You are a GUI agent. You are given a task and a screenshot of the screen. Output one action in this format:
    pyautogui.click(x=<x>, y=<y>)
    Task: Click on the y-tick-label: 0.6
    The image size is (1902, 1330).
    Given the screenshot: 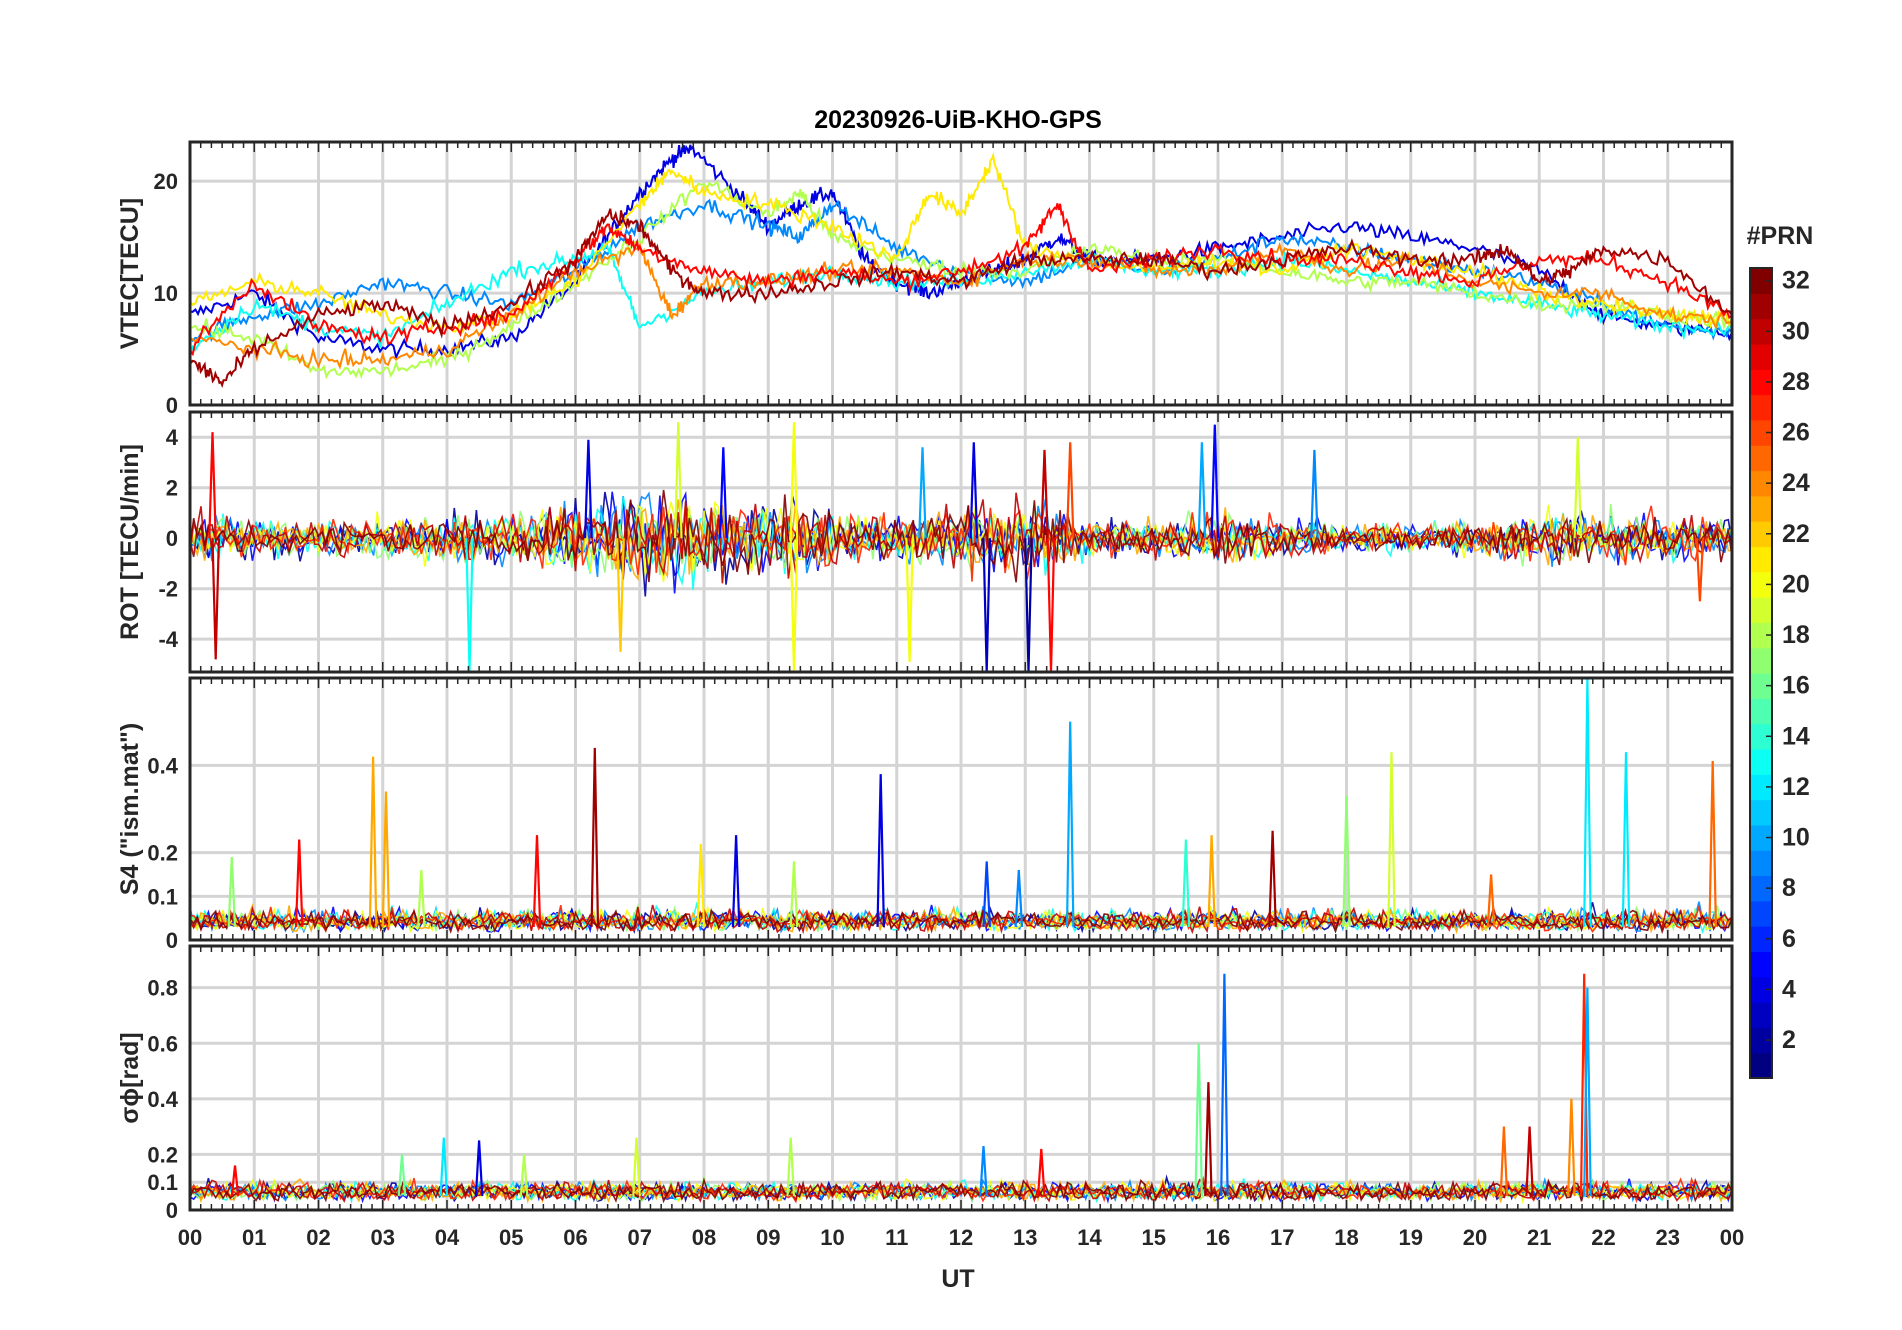 What is the action you would take?
    pyautogui.click(x=162, y=1043)
    